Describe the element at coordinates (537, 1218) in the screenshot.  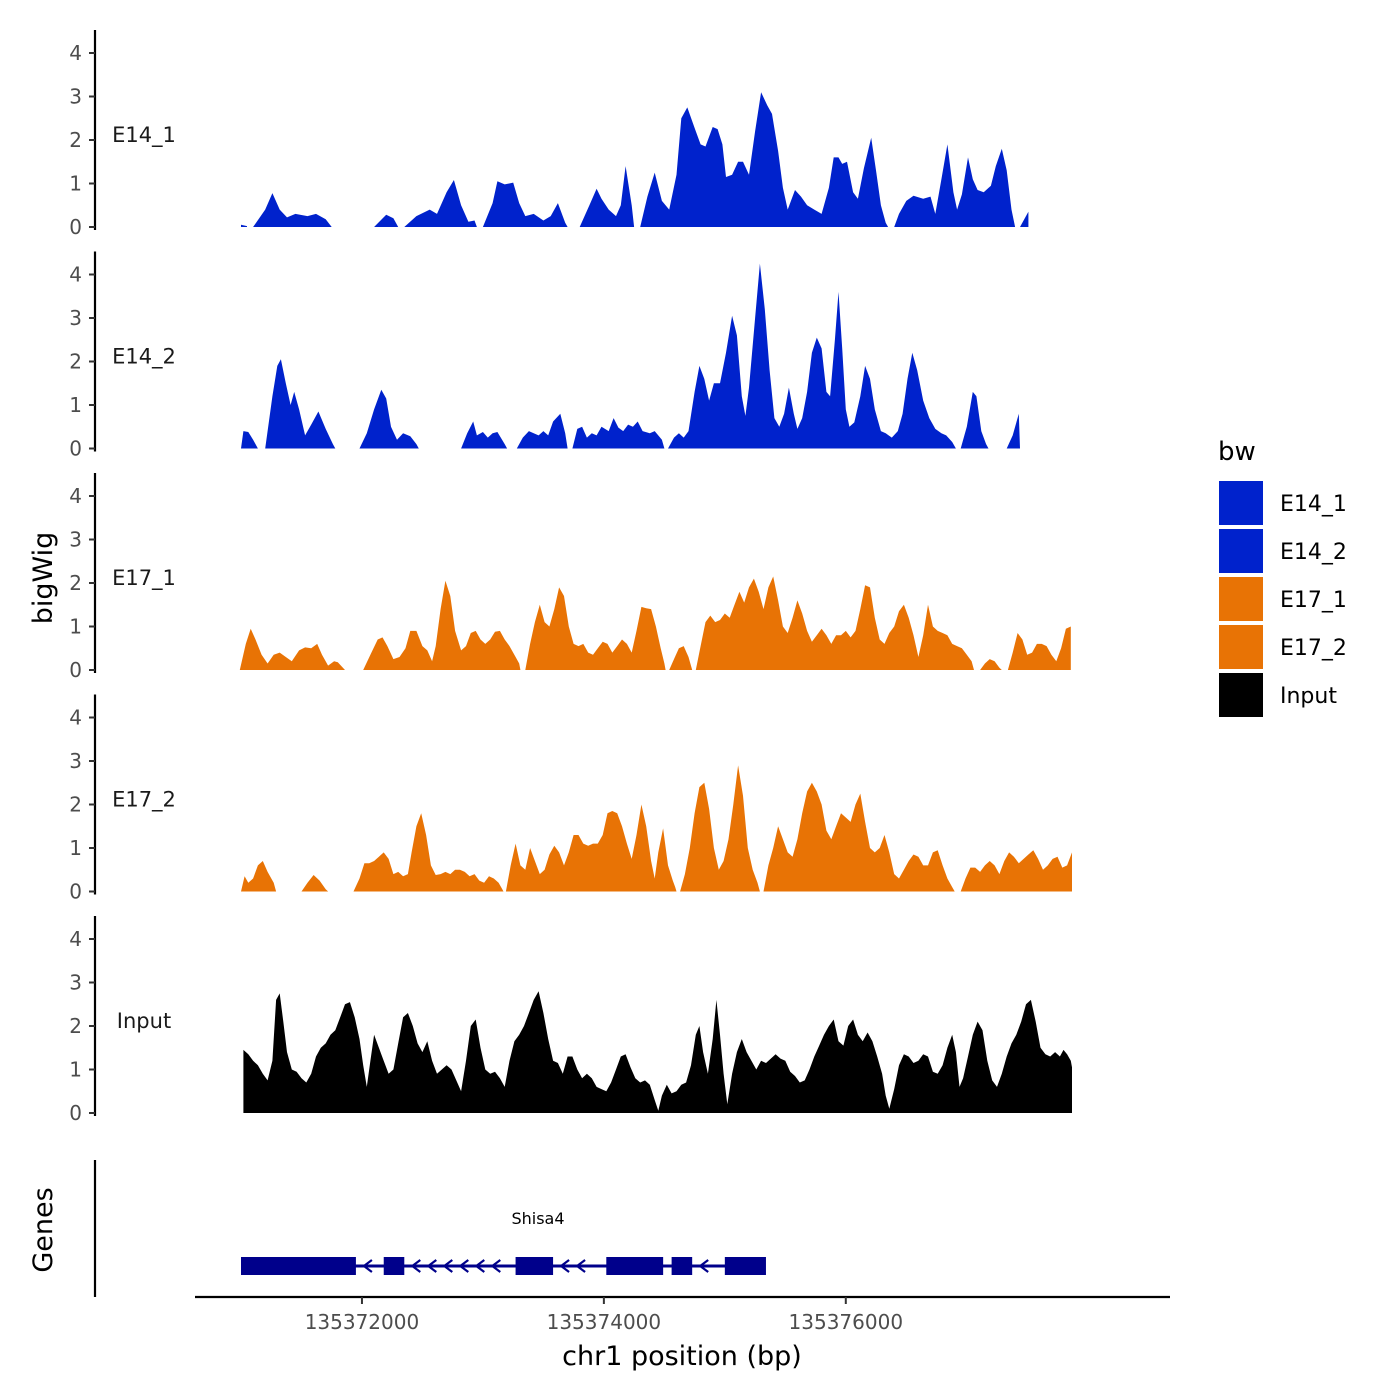
I see `gene-name-label: Shisa4` at that location.